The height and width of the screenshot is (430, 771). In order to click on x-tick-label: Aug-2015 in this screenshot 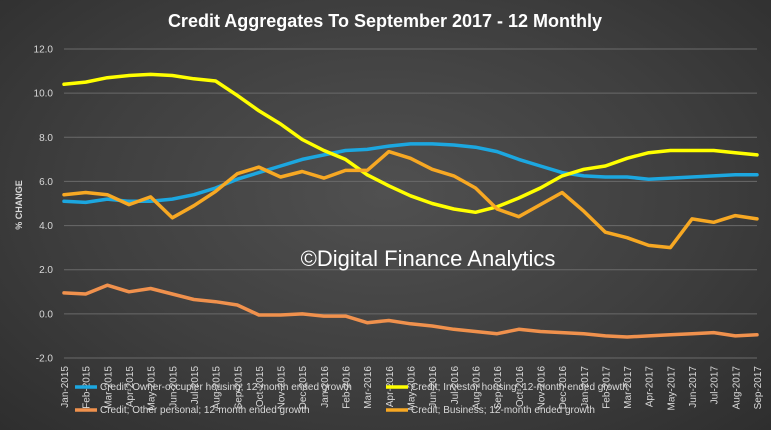, I will do `click(217, 388)`.